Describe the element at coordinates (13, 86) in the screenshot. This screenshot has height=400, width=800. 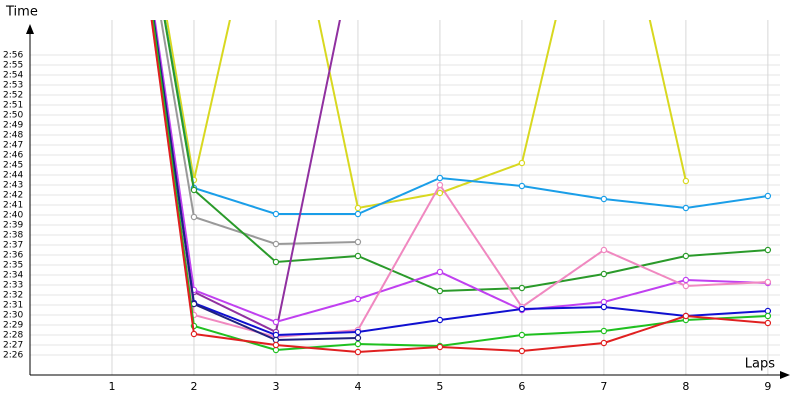
I see `y-tick-label: 2:53` at that location.